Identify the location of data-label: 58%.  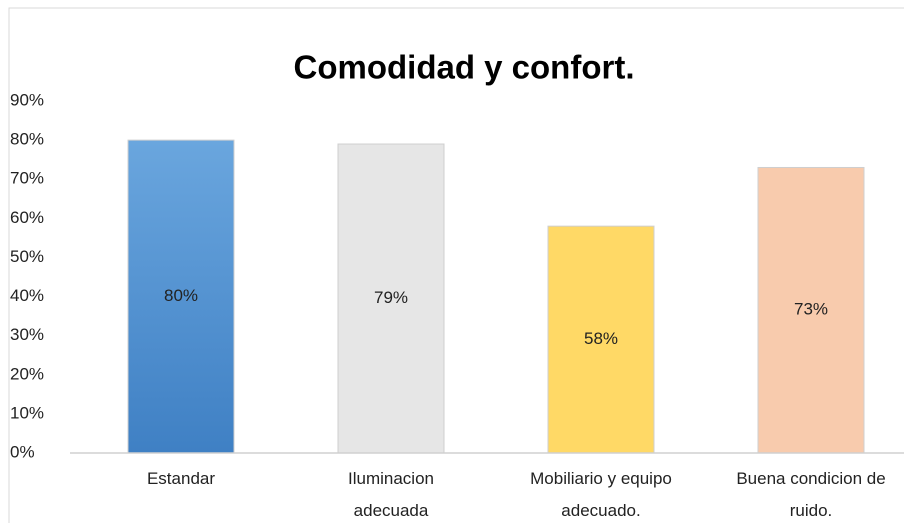
(601, 338).